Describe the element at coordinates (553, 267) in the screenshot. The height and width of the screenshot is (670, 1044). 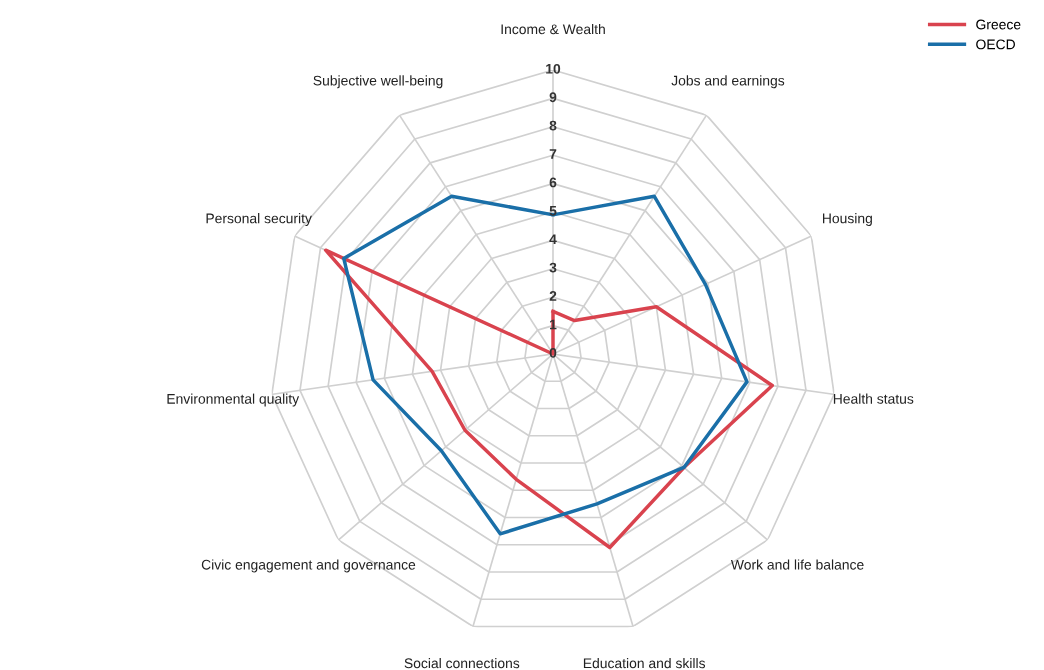
I see `y-tick-label: 3` at that location.